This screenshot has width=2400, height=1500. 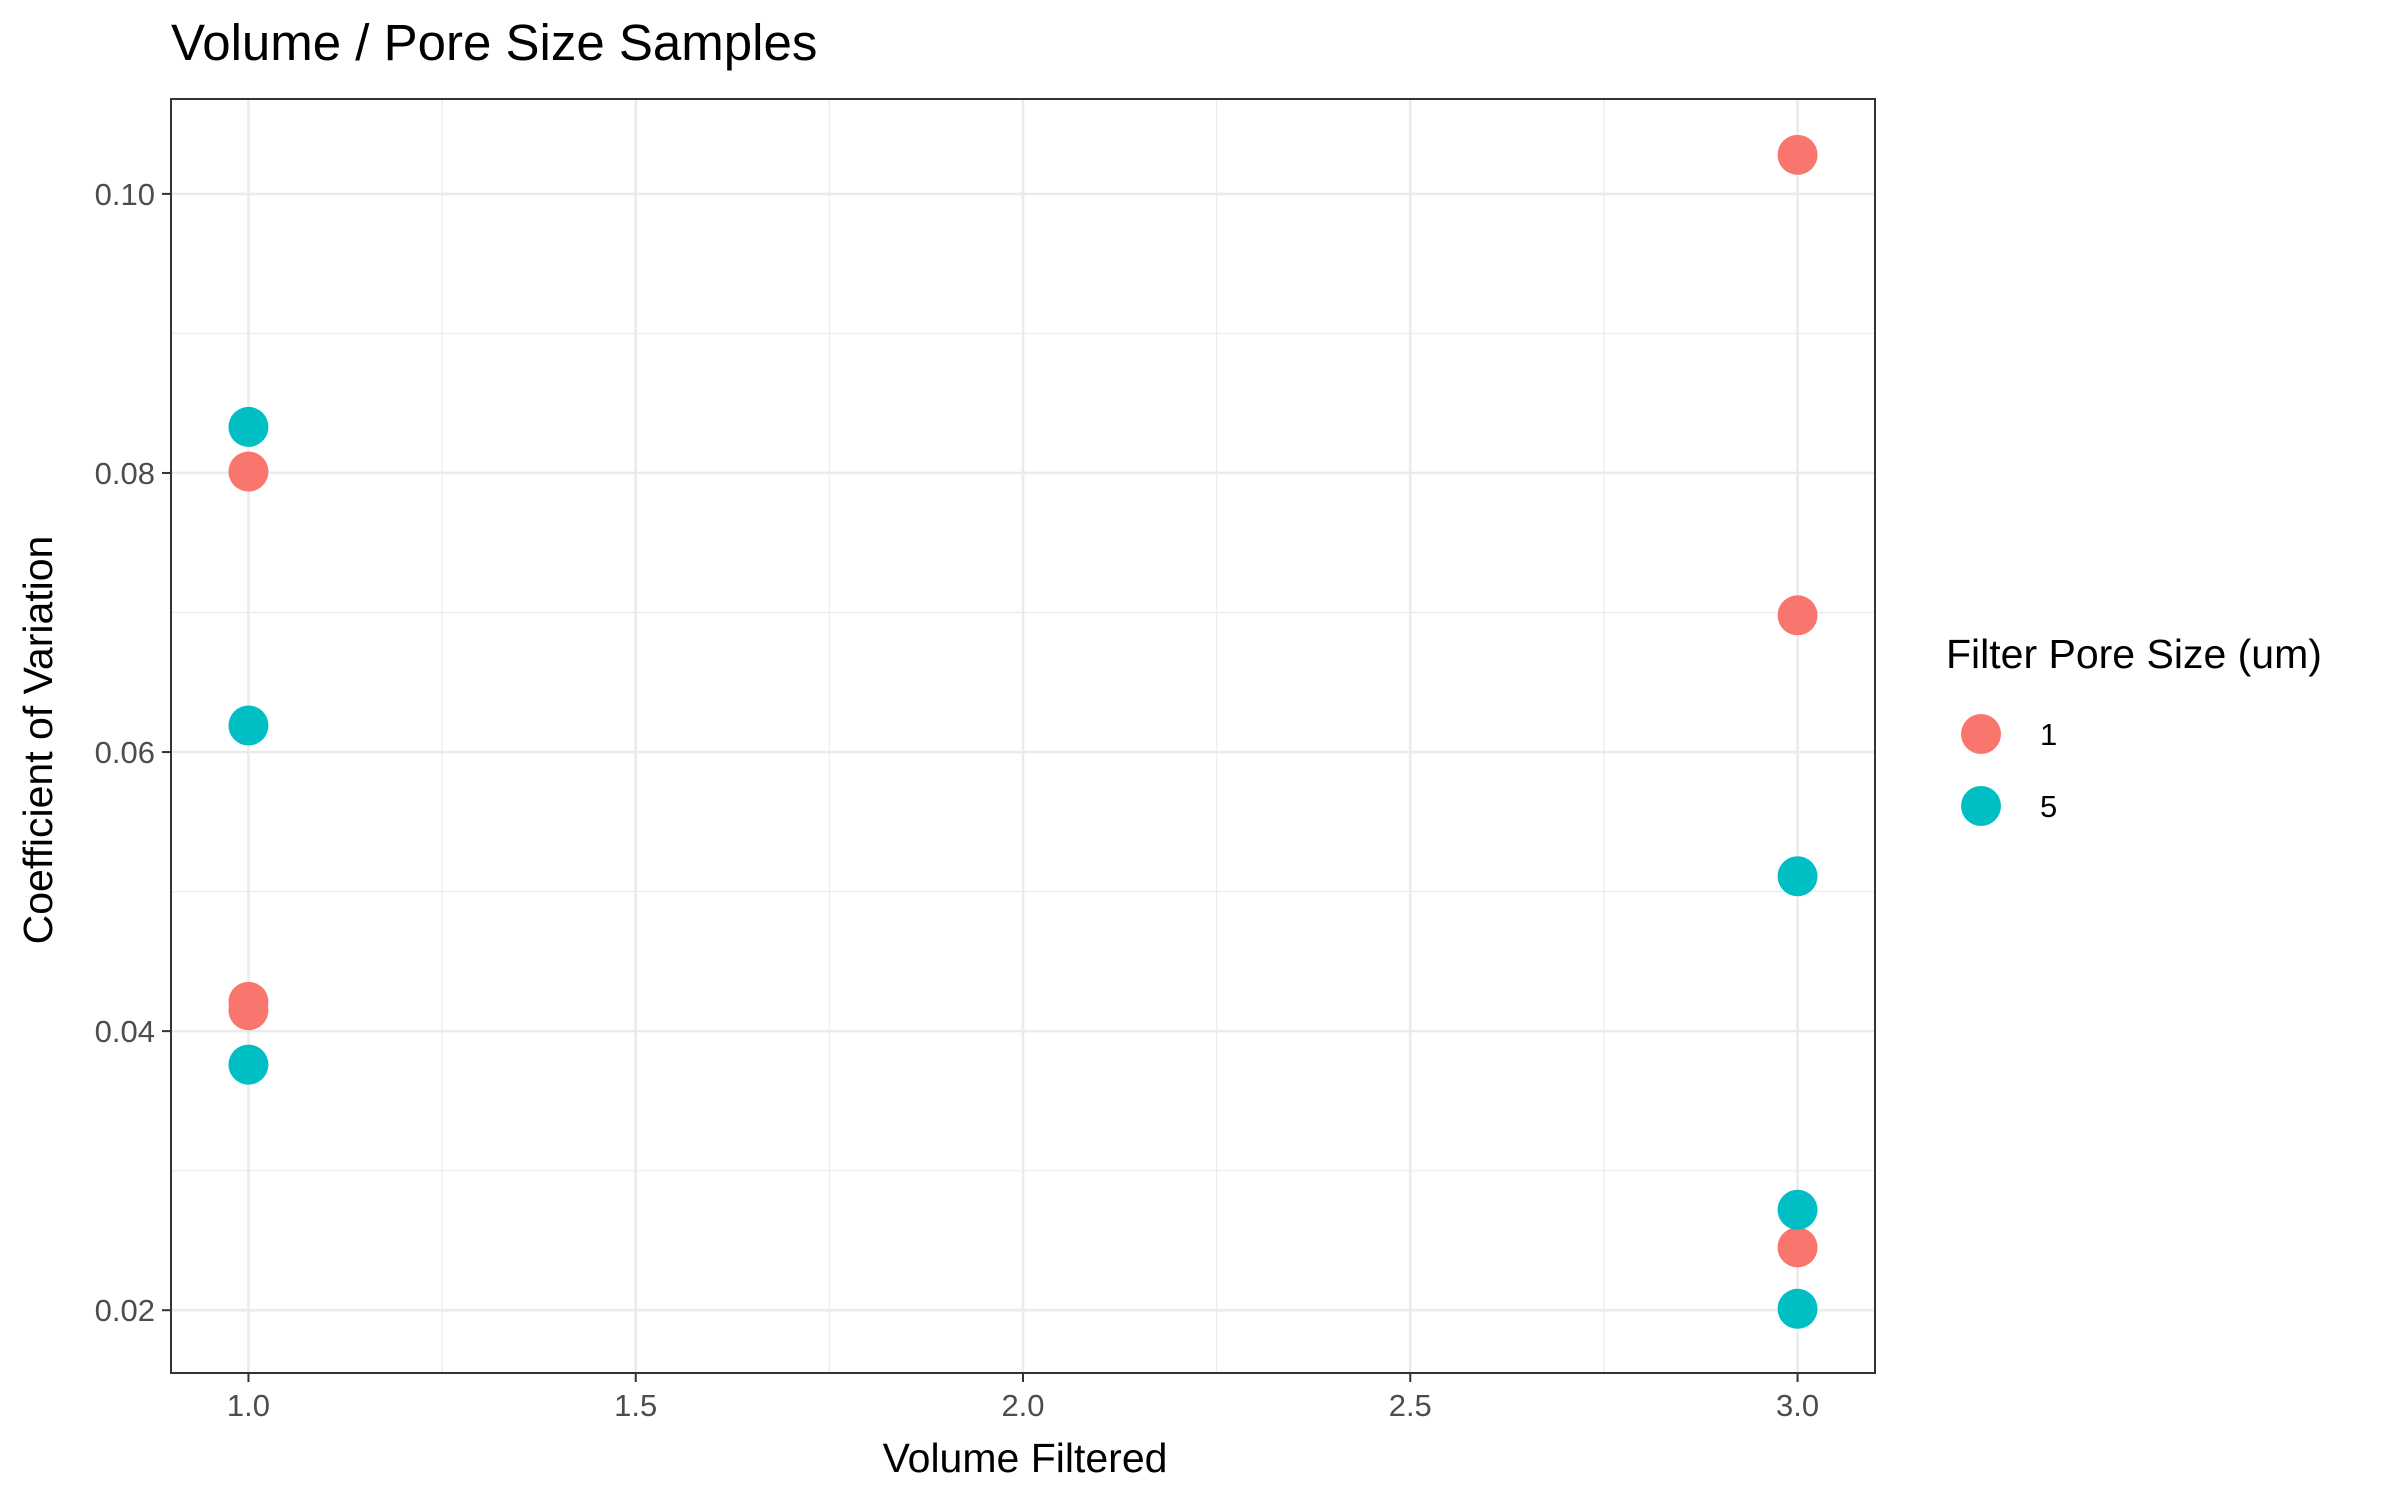 I want to click on y-tick-label: 0.04, so click(x=125, y=1031).